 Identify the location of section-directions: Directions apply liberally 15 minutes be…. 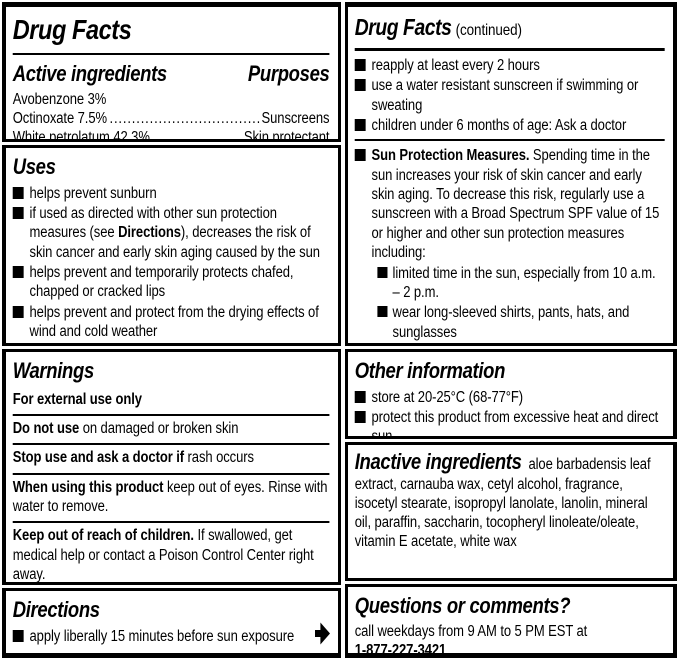
(171, 623).